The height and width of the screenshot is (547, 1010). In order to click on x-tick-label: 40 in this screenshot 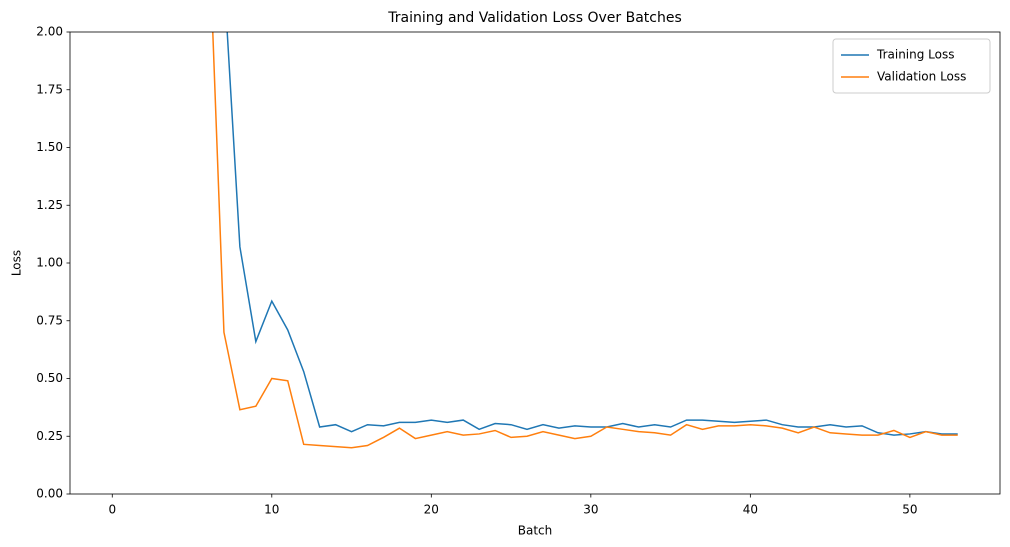, I will do `click(750, 510)`.